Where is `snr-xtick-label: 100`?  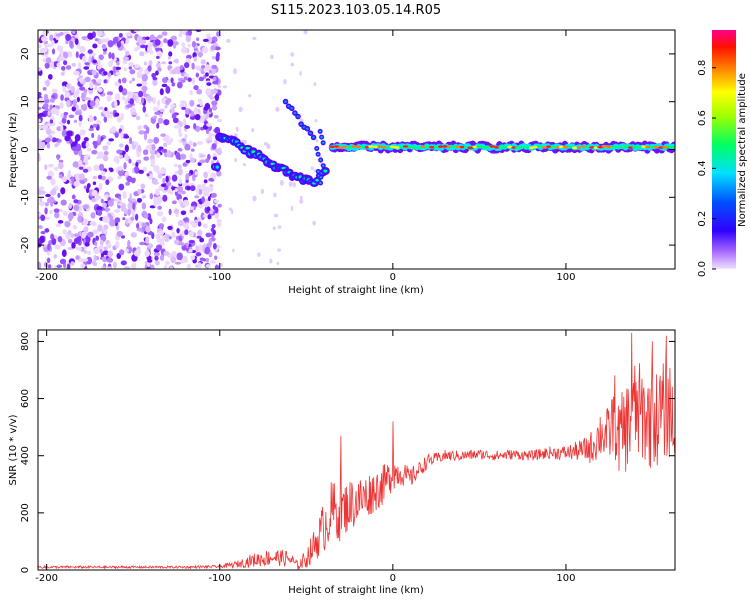
snr-xtick-label: 100 is located at coordinates (565, 578).